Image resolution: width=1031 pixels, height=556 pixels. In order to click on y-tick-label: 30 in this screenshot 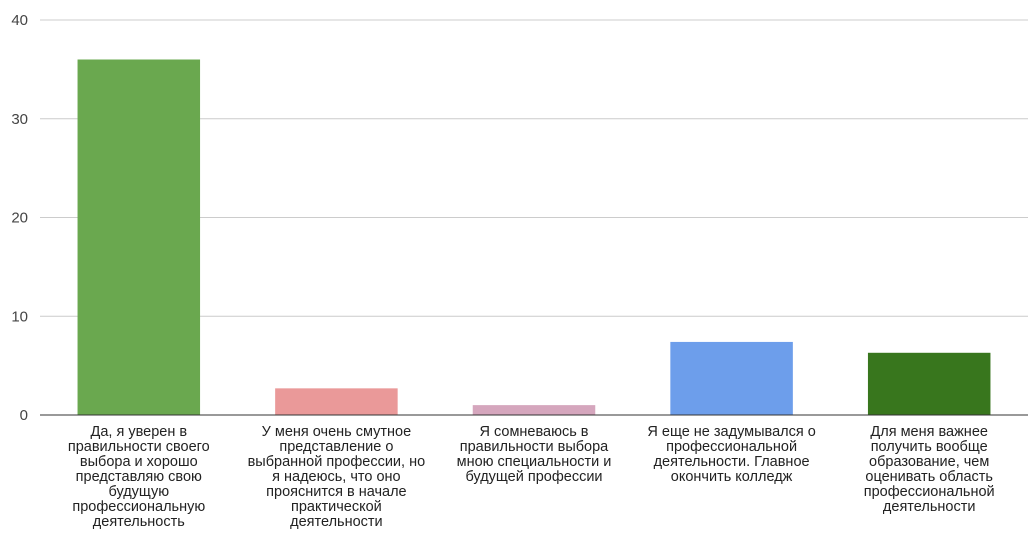, I will do `click(19, 119)`.